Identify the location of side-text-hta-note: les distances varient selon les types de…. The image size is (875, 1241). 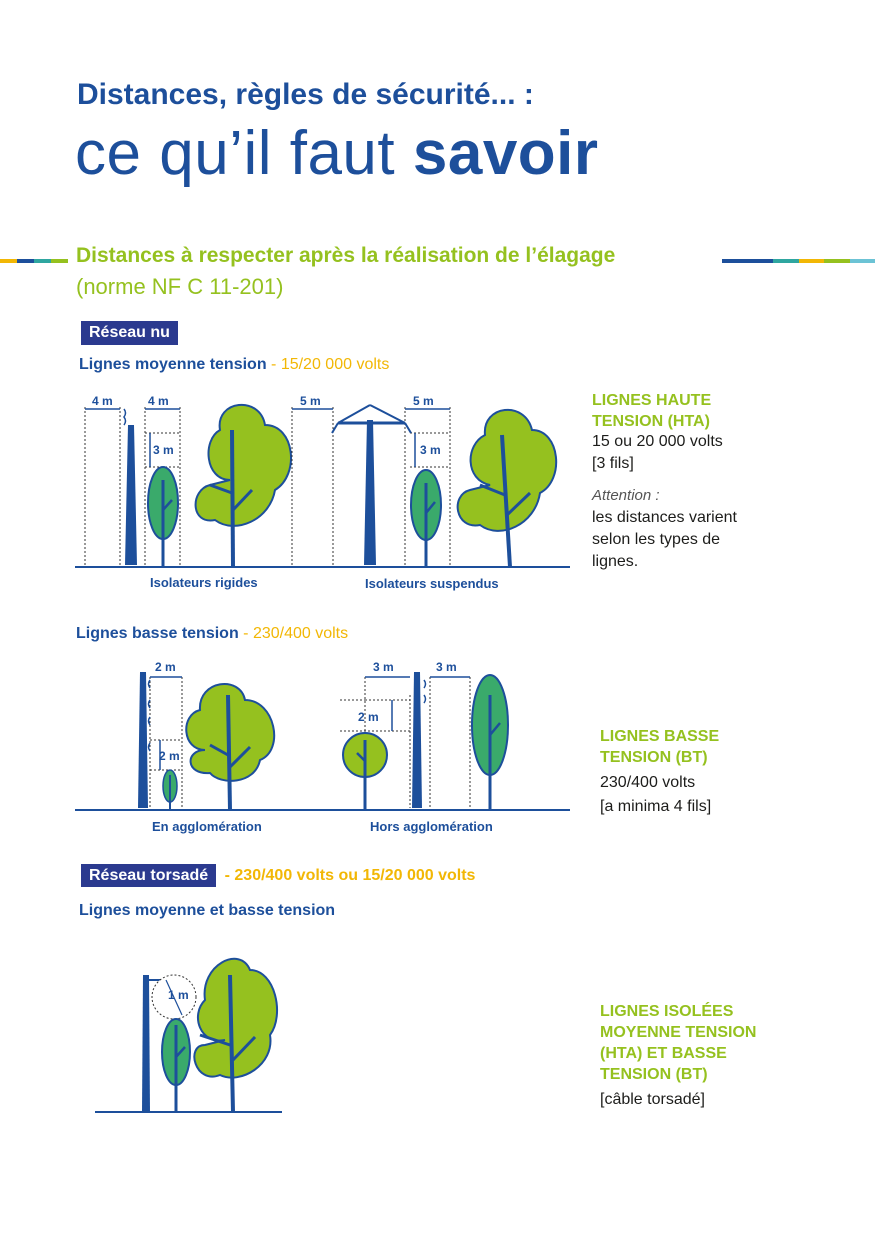
(664, 539).